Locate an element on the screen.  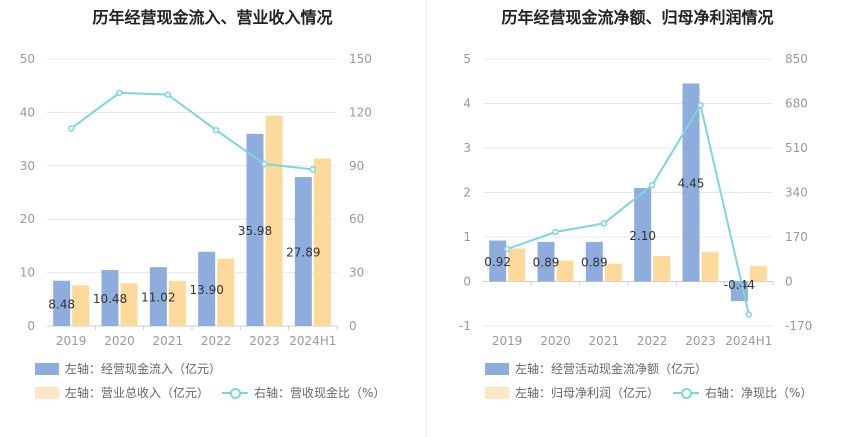
right-axis-tick: 90 is located at coordinates (356, 166).